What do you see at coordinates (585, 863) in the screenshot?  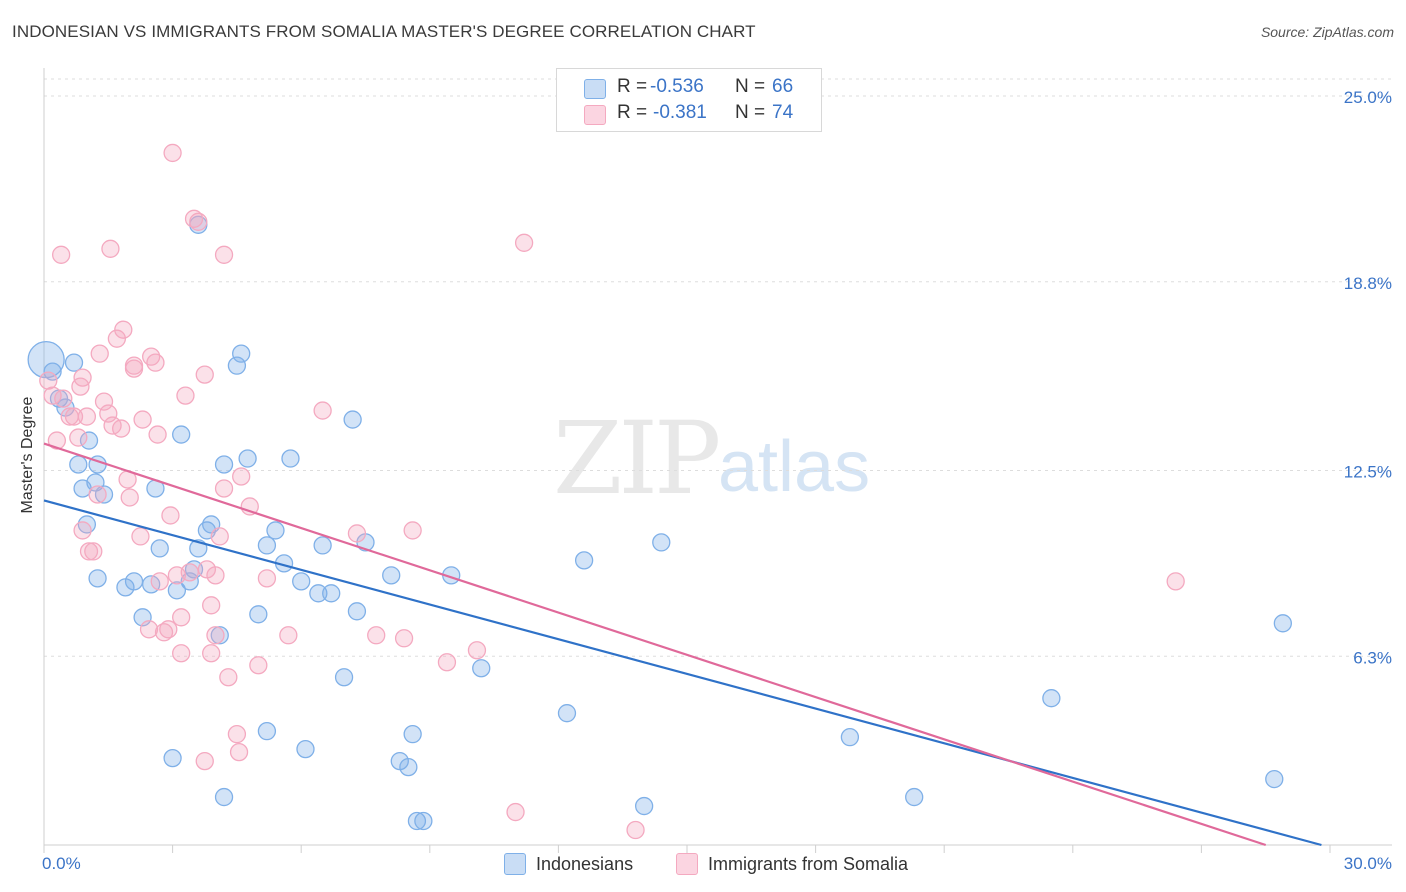 I see `legend-label-indonesians: Indonesians` at bounding box center [585, 863].